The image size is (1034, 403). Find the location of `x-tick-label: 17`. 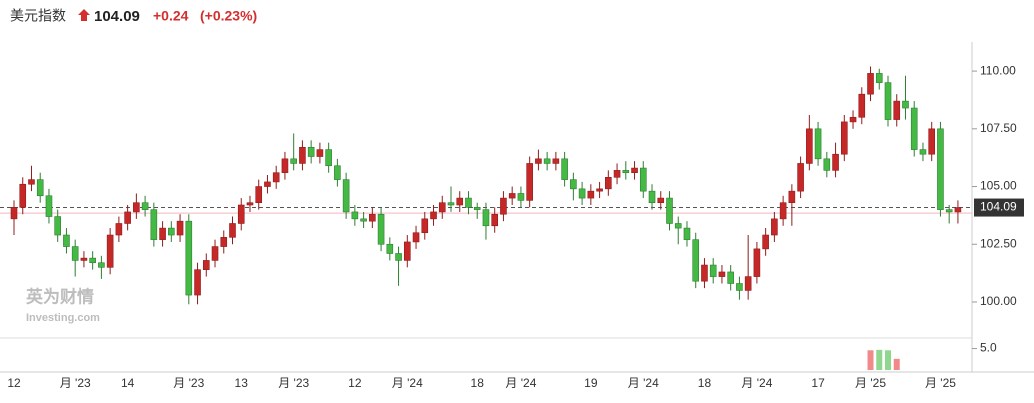

x-tick-label: 17 is located at coordinates (818, 383).